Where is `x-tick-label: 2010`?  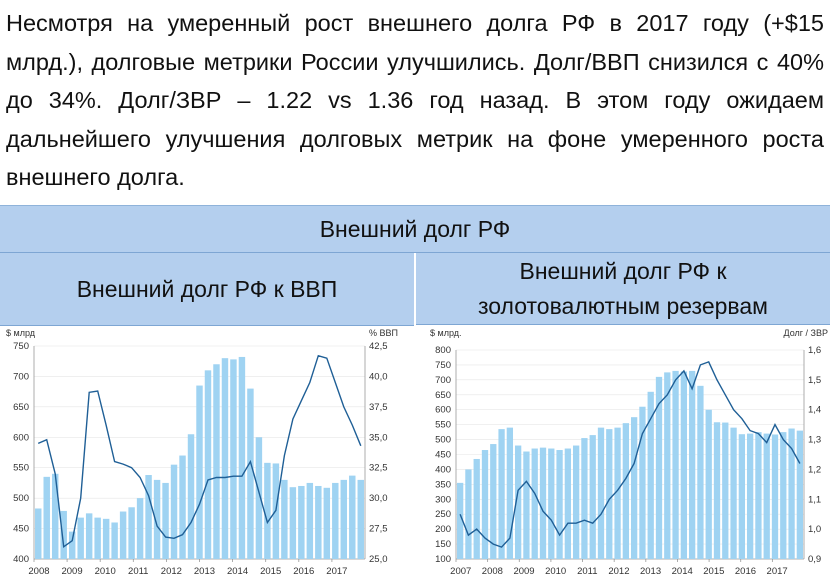
x-tick-label: 2010 is located at coordinates (105, 571).